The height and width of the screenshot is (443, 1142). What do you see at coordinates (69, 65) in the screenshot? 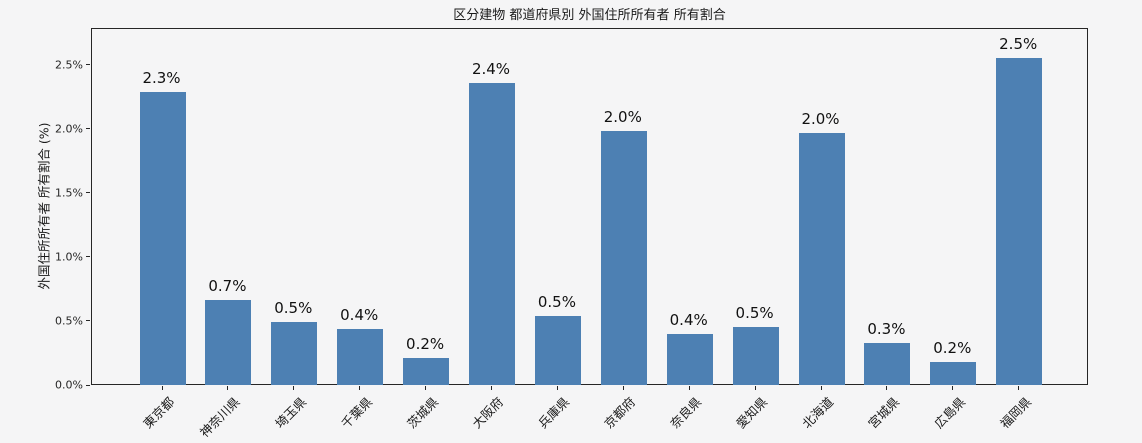
I see `y-tick-label: 2.5%` at bounding box center [69, 65].